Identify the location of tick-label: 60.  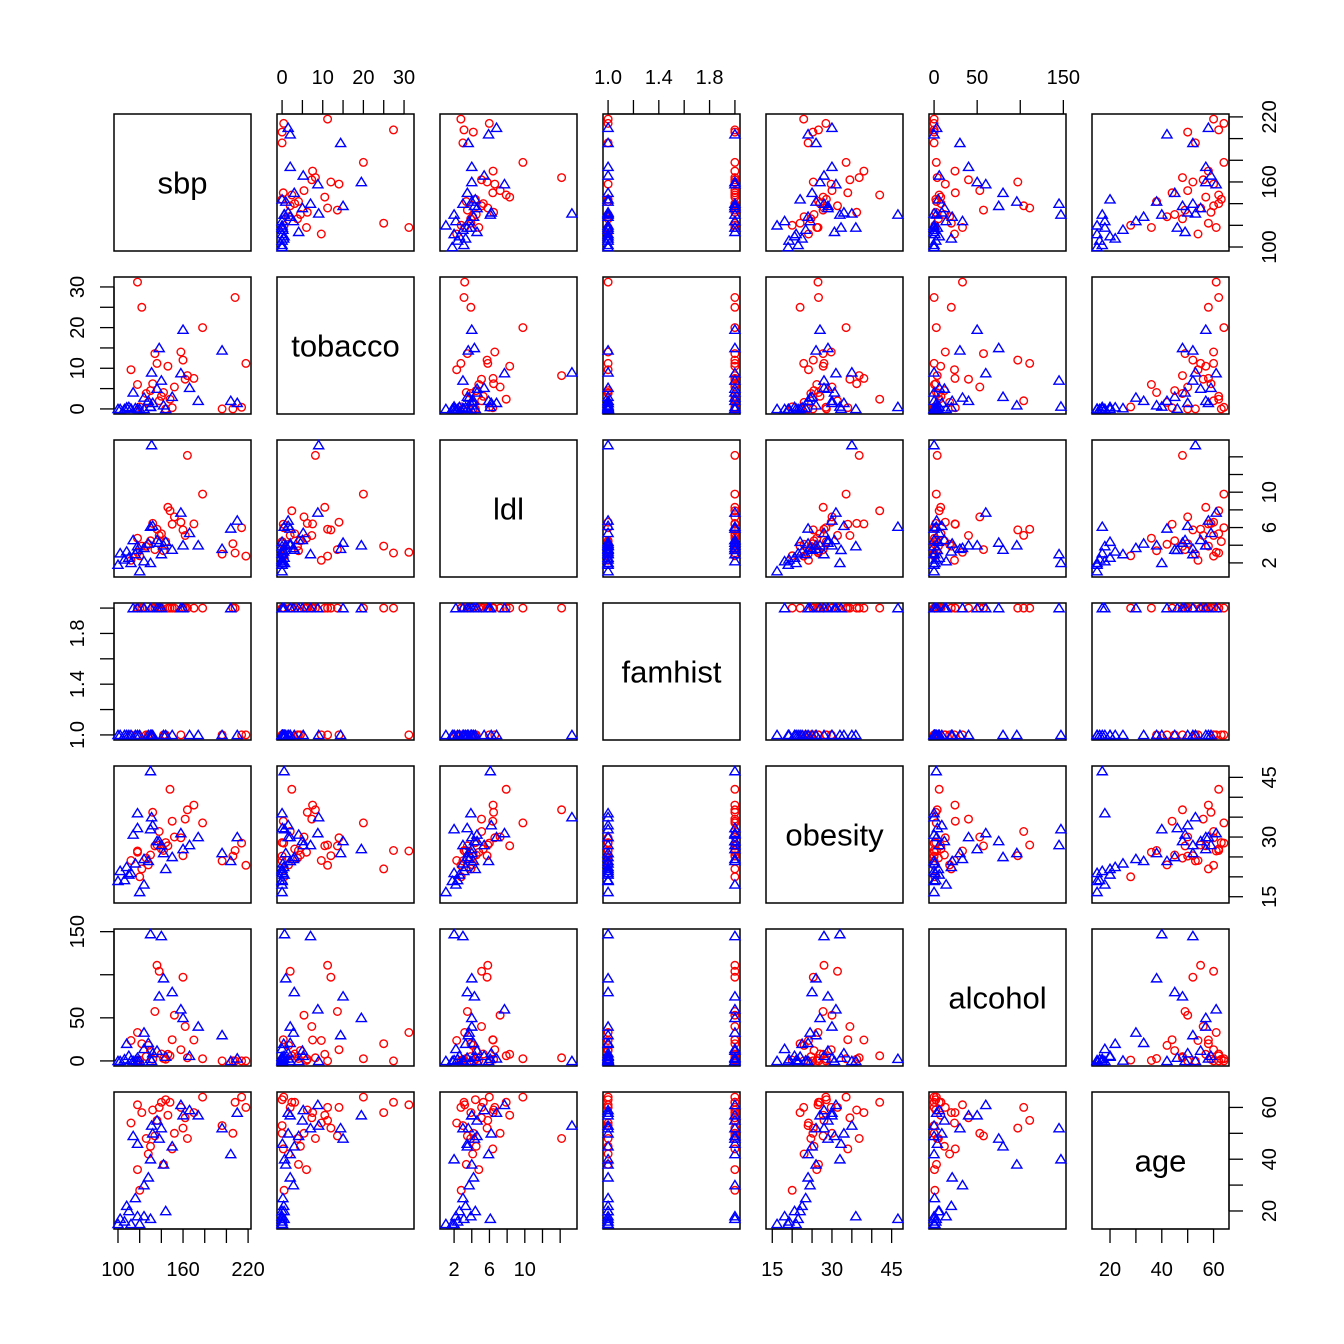
(1213, 1270).